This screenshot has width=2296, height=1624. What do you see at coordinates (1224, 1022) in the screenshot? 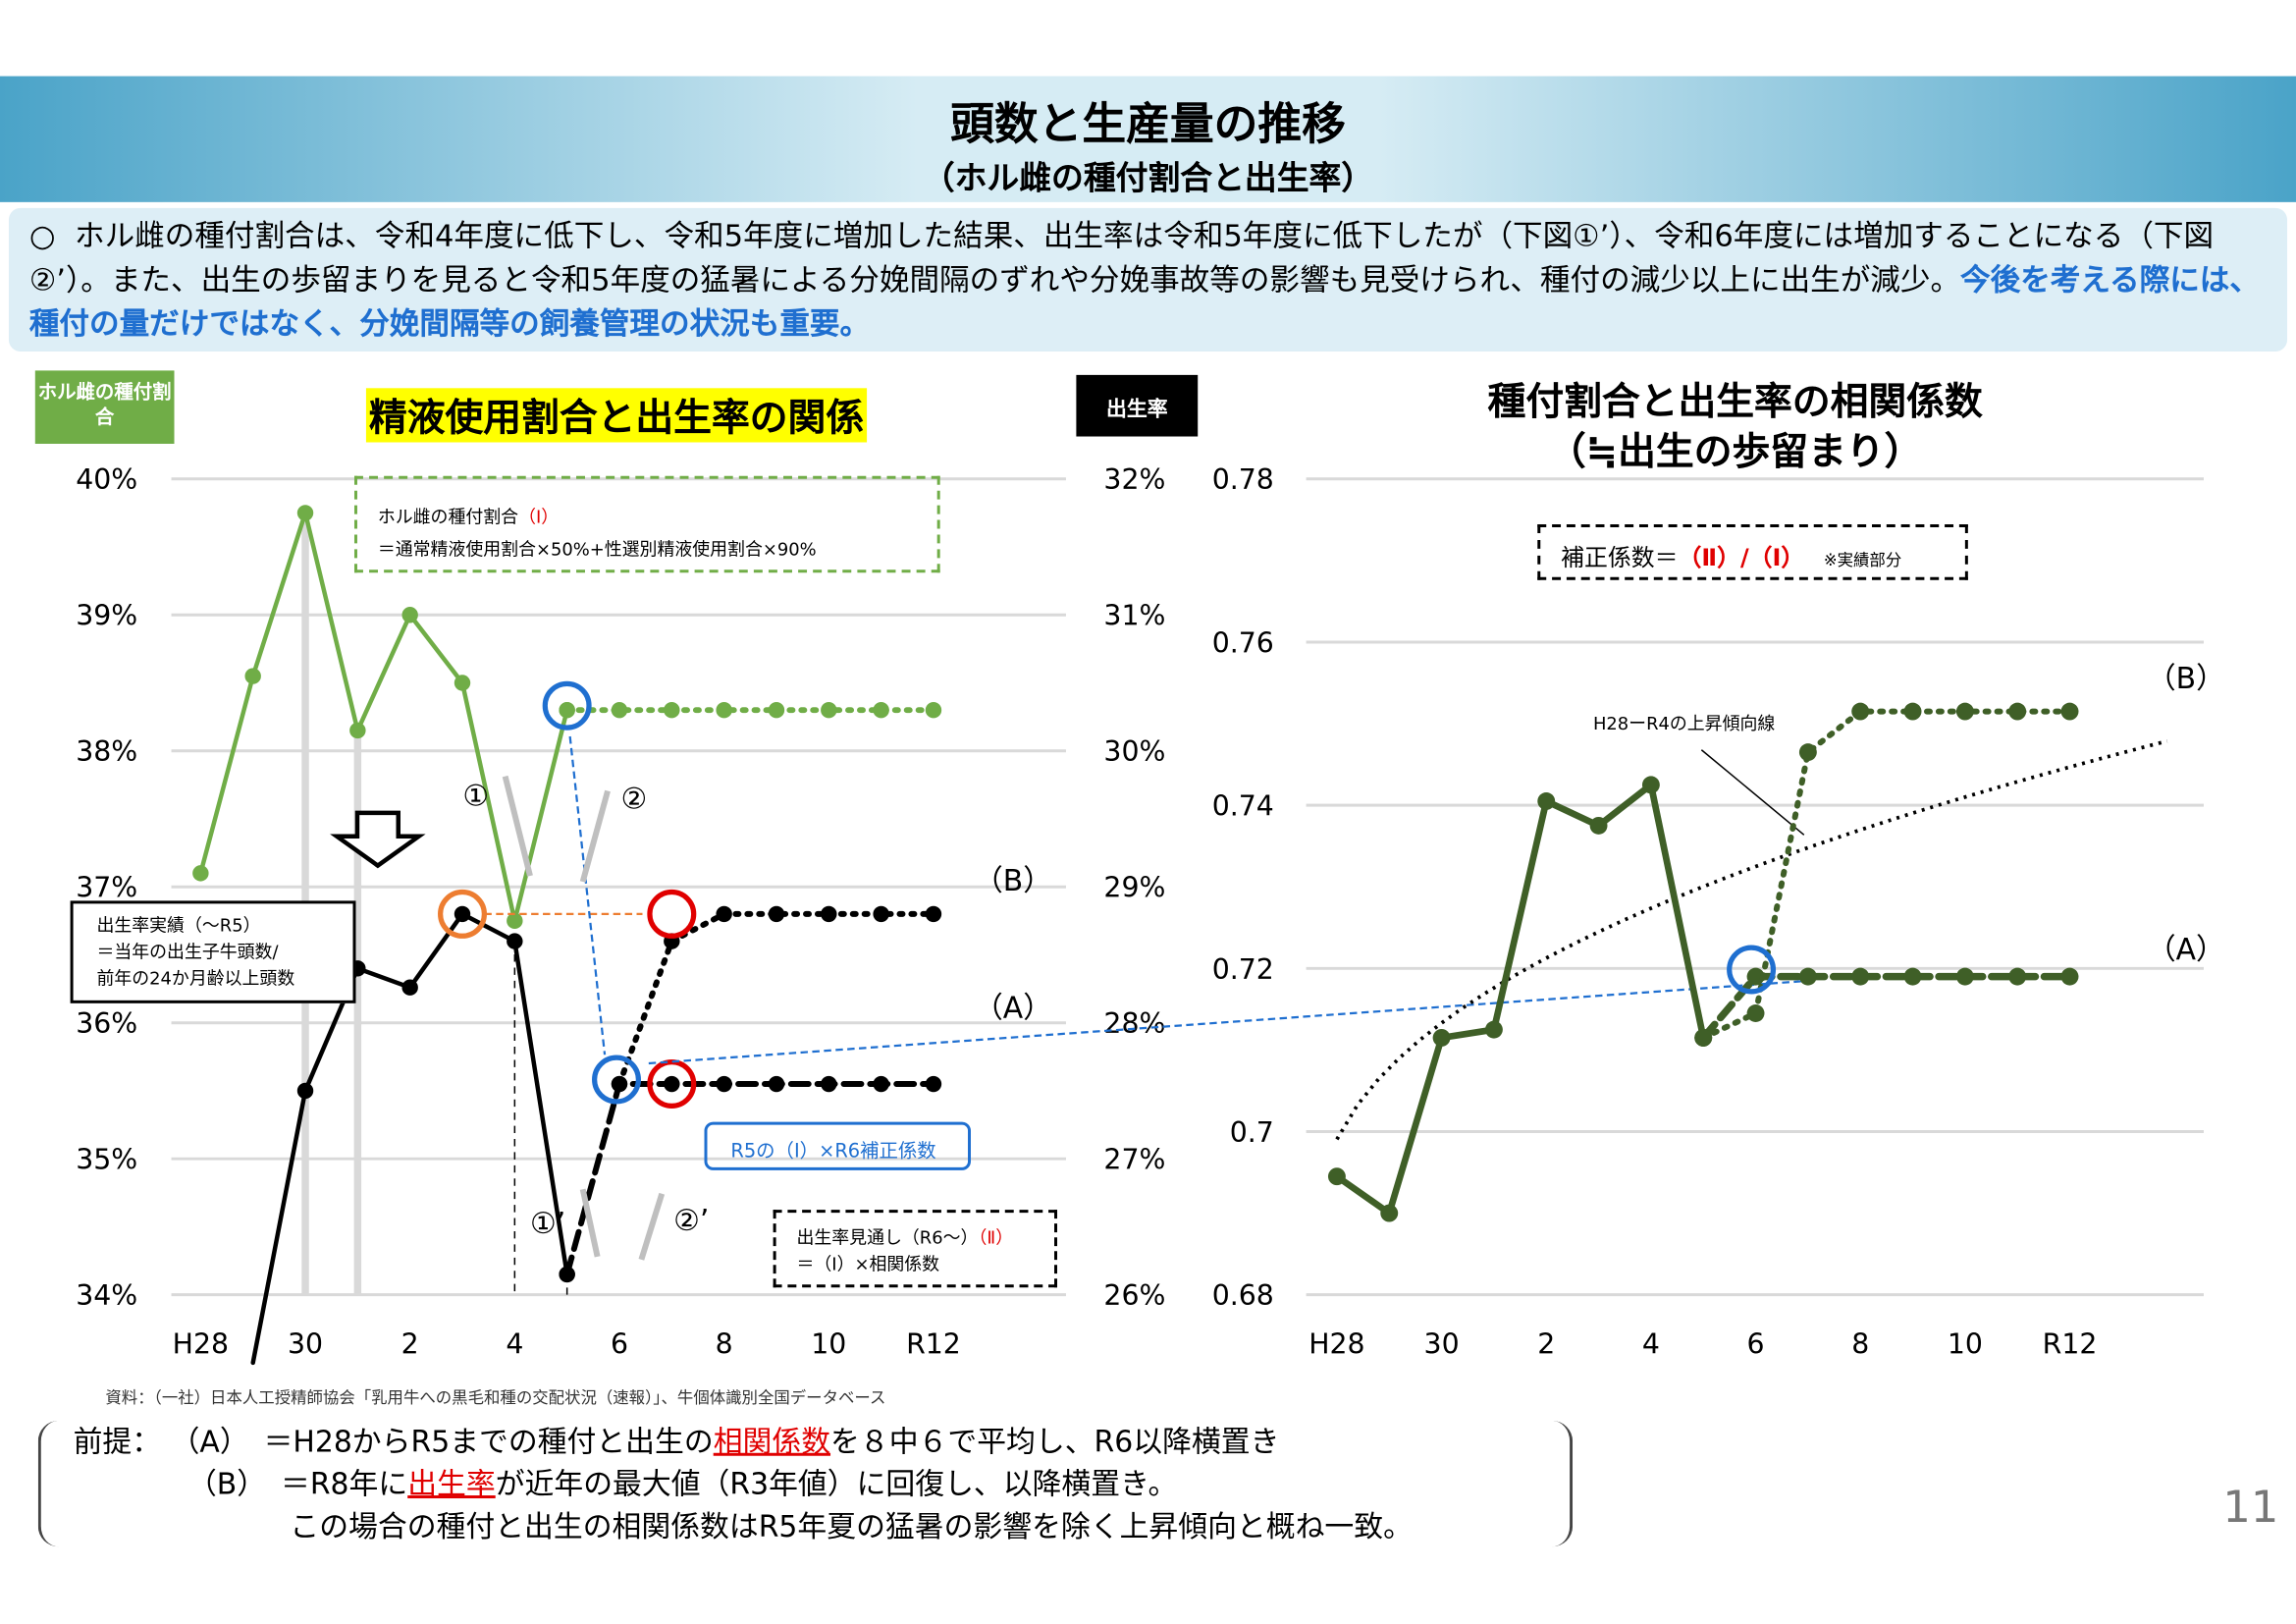
I see `blue-arrow-link` at bounding box center [1224, 1022].